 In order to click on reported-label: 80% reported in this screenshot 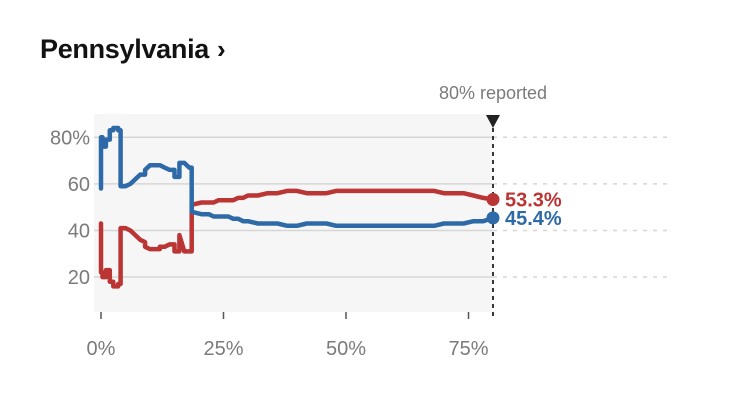, I will do `click(493, 93)`.